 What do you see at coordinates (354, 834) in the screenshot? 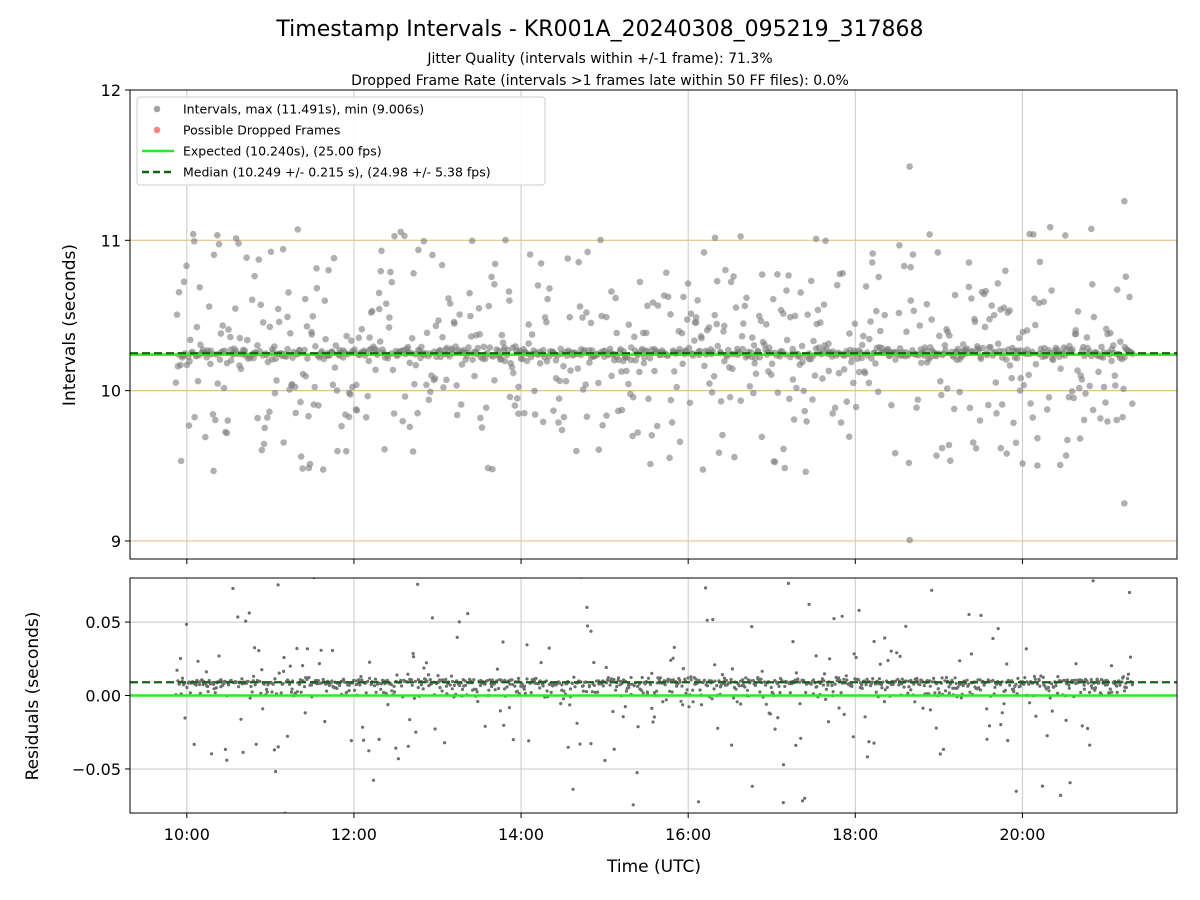
I see `x-tick-label: 12:00` at bounding box center [354, 834].